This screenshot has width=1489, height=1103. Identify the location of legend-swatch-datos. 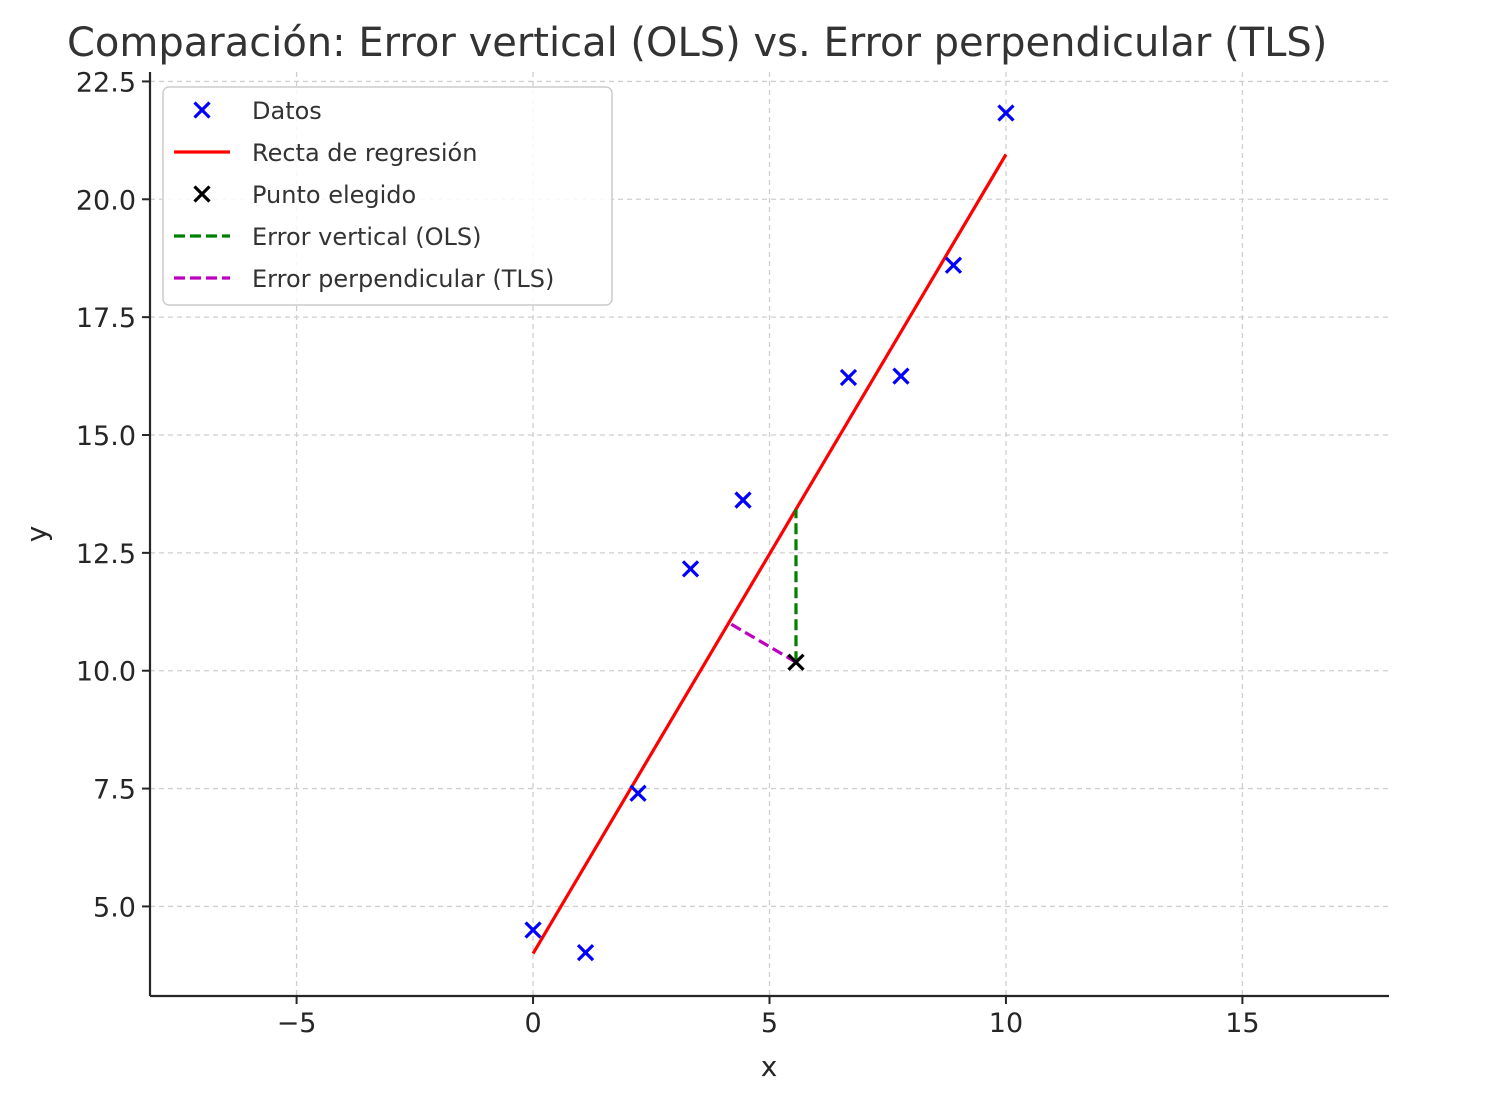
(202, 110).